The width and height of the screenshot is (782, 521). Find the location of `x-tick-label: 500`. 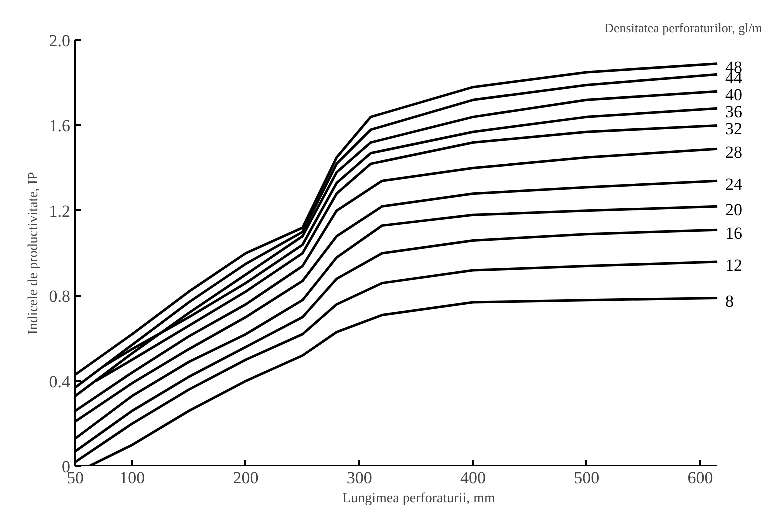

x-tick-label: 500 is located at coordinates (587, 478).